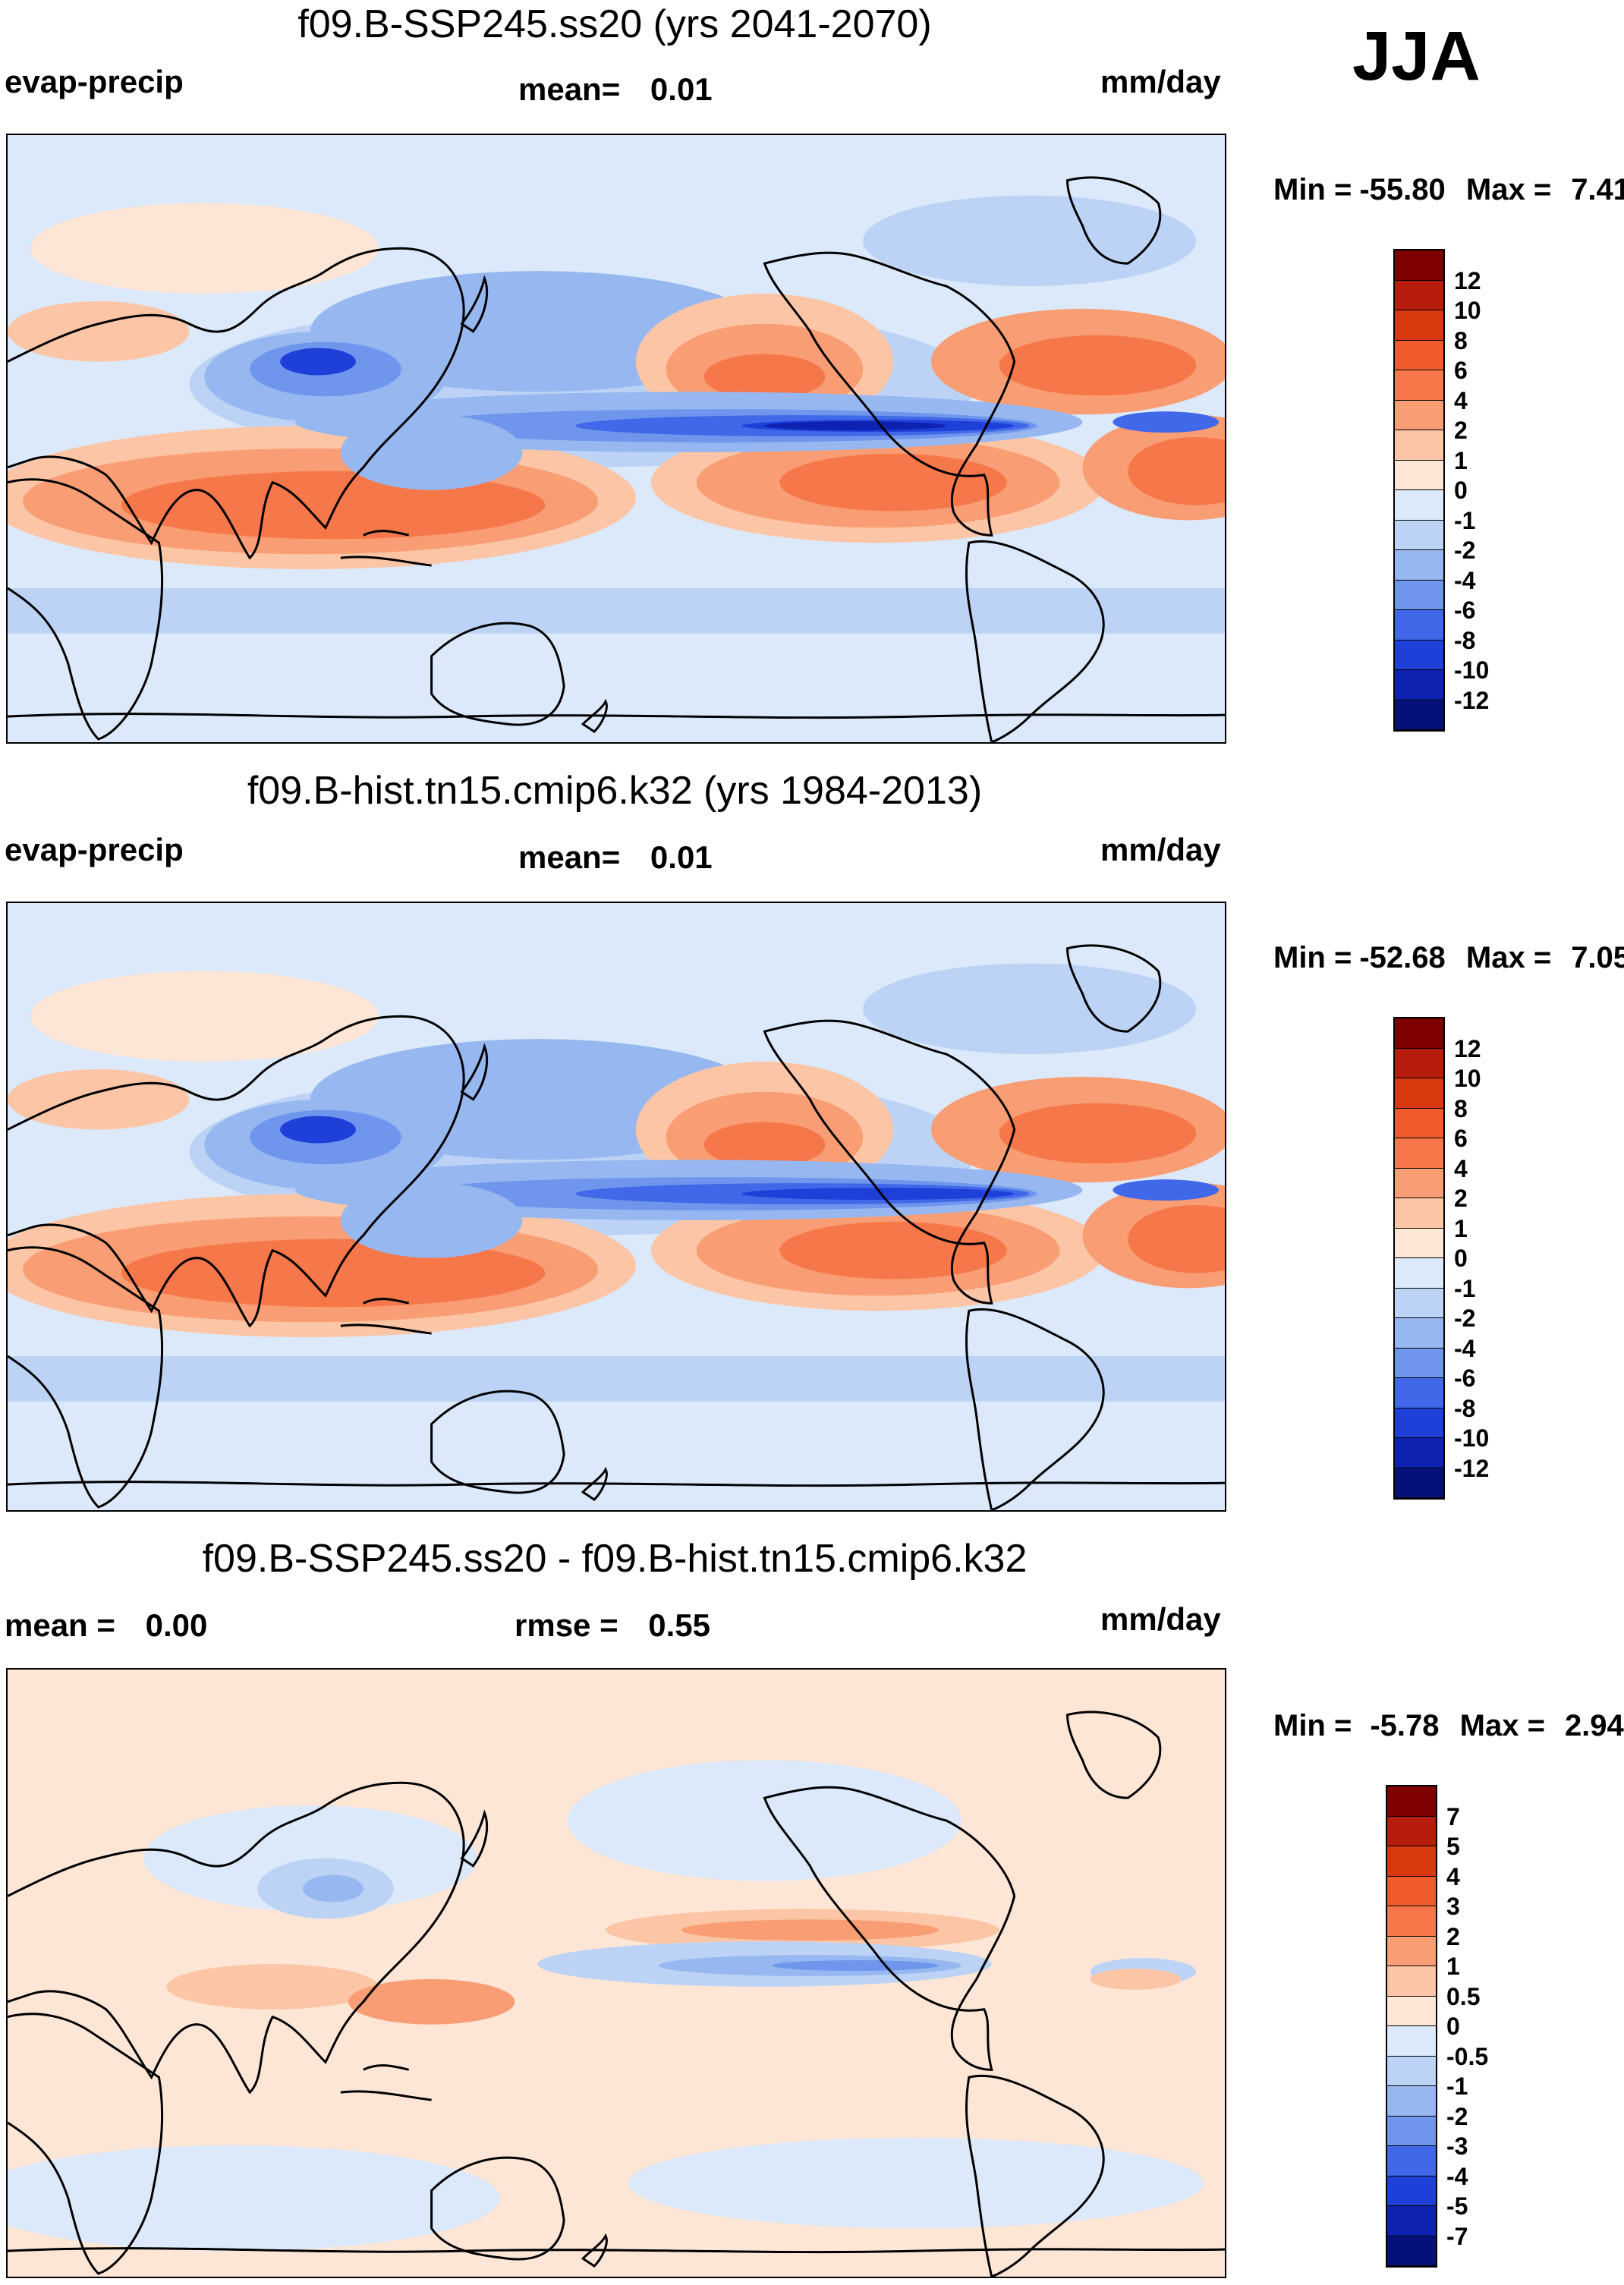 The height and width of the screenshot is (2285, 1624). Describe the element at coordinates (1448, 1726) in the screenshot. I see `min-max-readout: Min = -5.78 Max = 2.94` at that location.